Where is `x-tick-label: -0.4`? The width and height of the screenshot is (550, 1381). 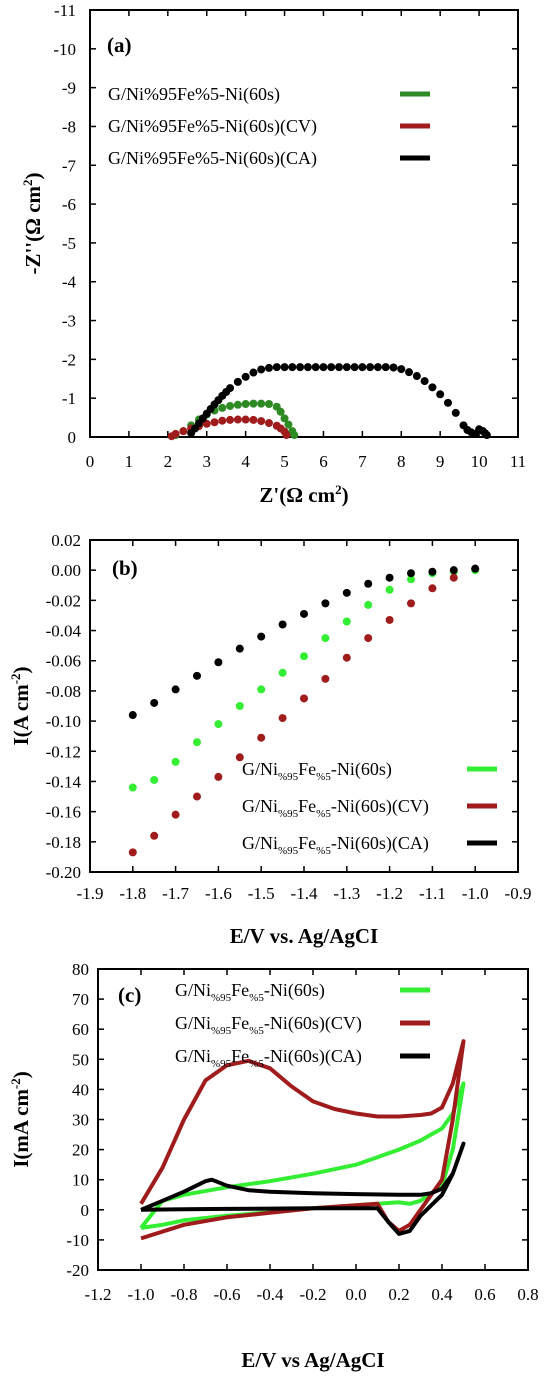
x-tick-label: -0.4 is located at coordinates (270, 1294).